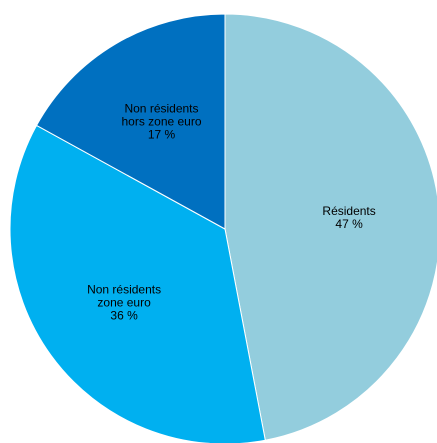 This screenshot has height=443, width=437. What do you see at coordinates (161, 109) in the screenshot?
I see `pie-slice-label-line-2-0: Non résidents` at bounding box center [161, 109].